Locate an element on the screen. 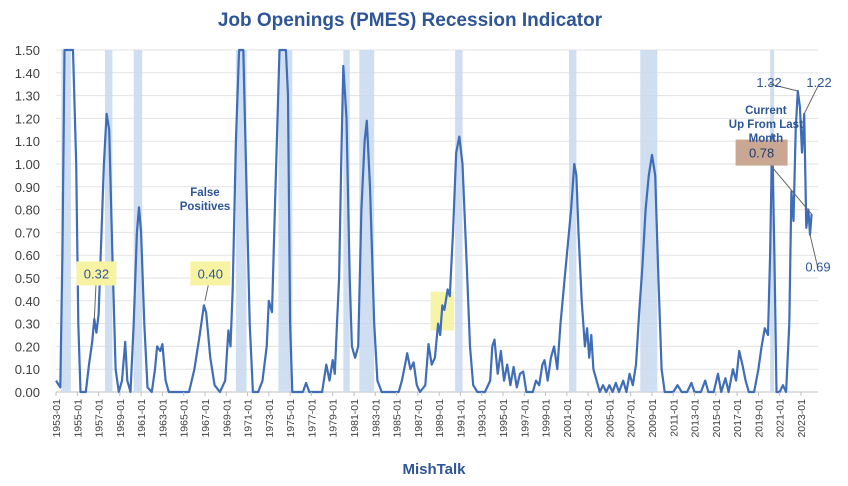  annotation-label: 0.32 is located at coordinates (96, 273).